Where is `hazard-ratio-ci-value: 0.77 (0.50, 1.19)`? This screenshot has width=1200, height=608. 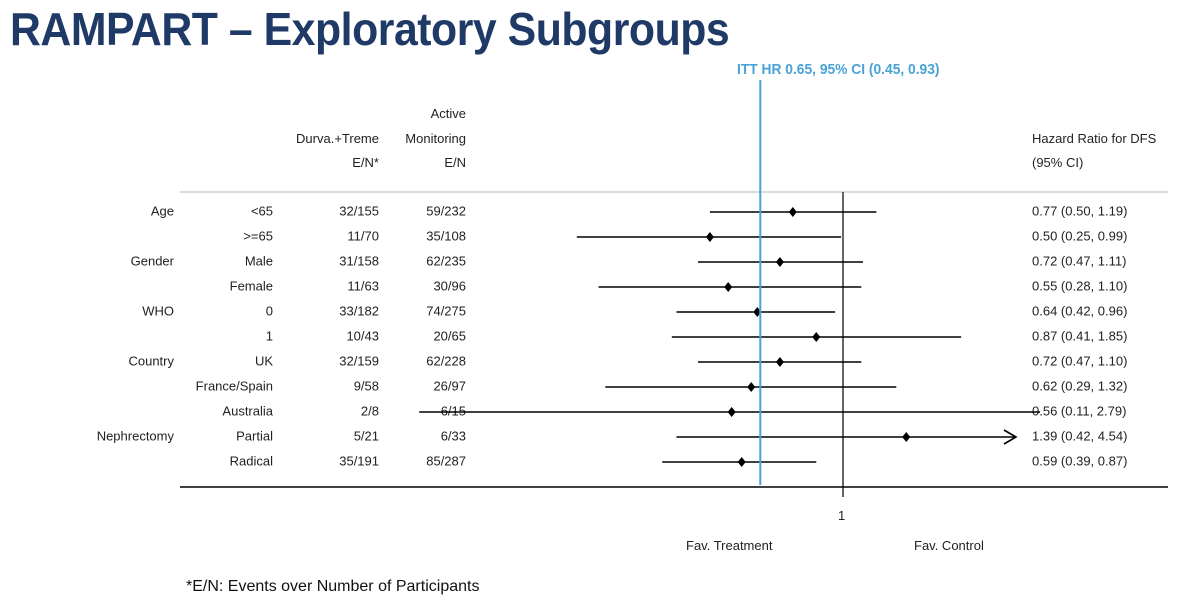 hazard-ratio-ci-value: 0.77 (0.50, 1.19) is located at coordinates (1079, 210).